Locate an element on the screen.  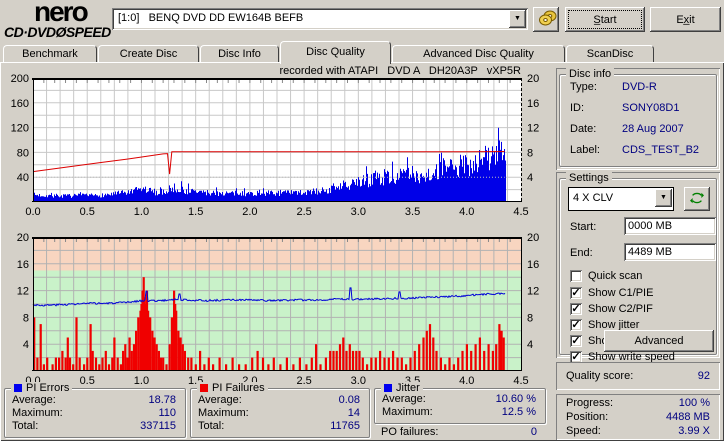
stat-value: 11765 is located at coordinates (345, 426).